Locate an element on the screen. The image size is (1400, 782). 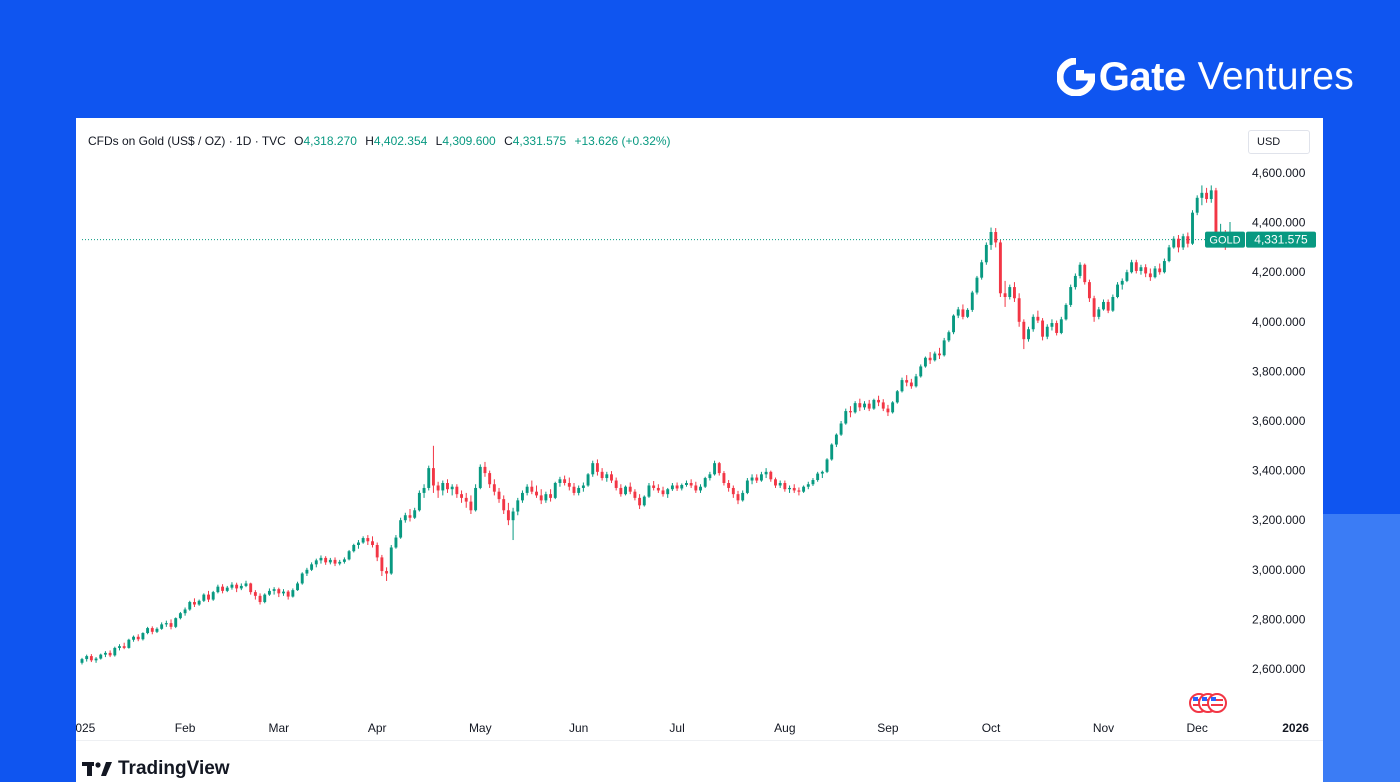
x-tick-label: May is located at coordinates (480, 728).